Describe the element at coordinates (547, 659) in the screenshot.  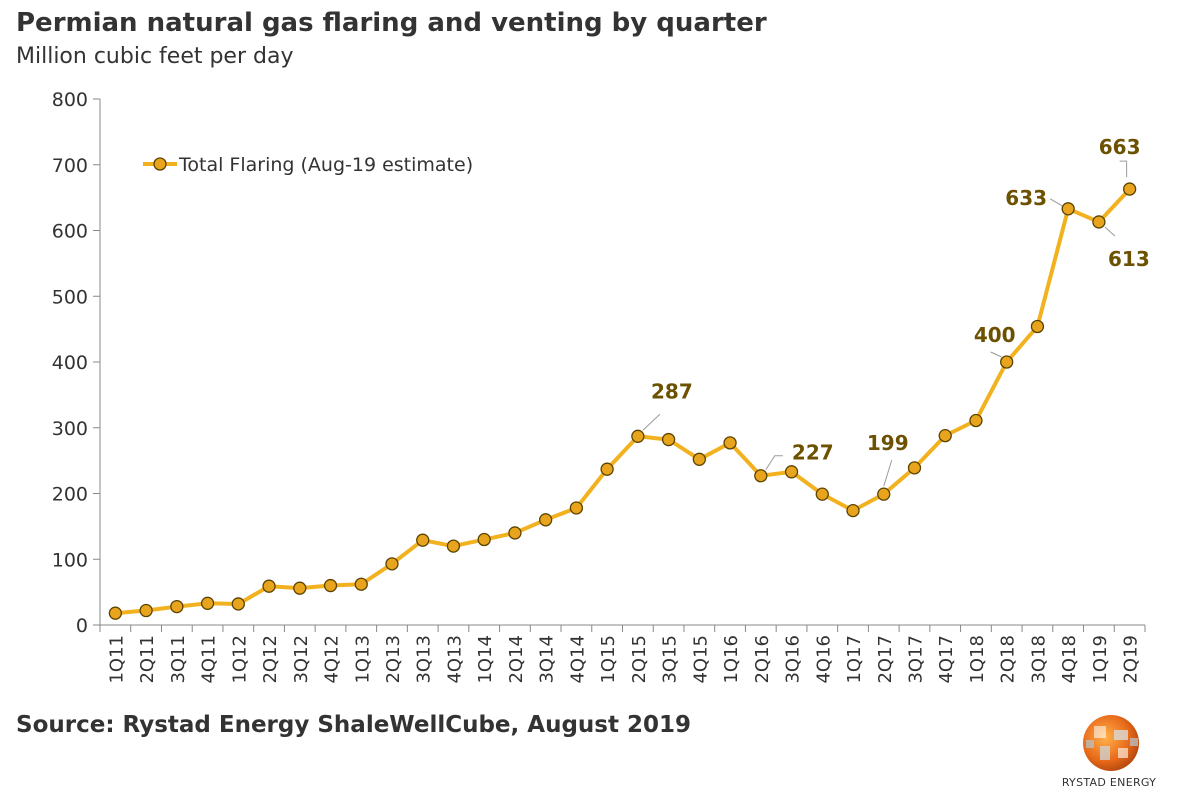
I see `x-tick-label: 3Q14` at that location.